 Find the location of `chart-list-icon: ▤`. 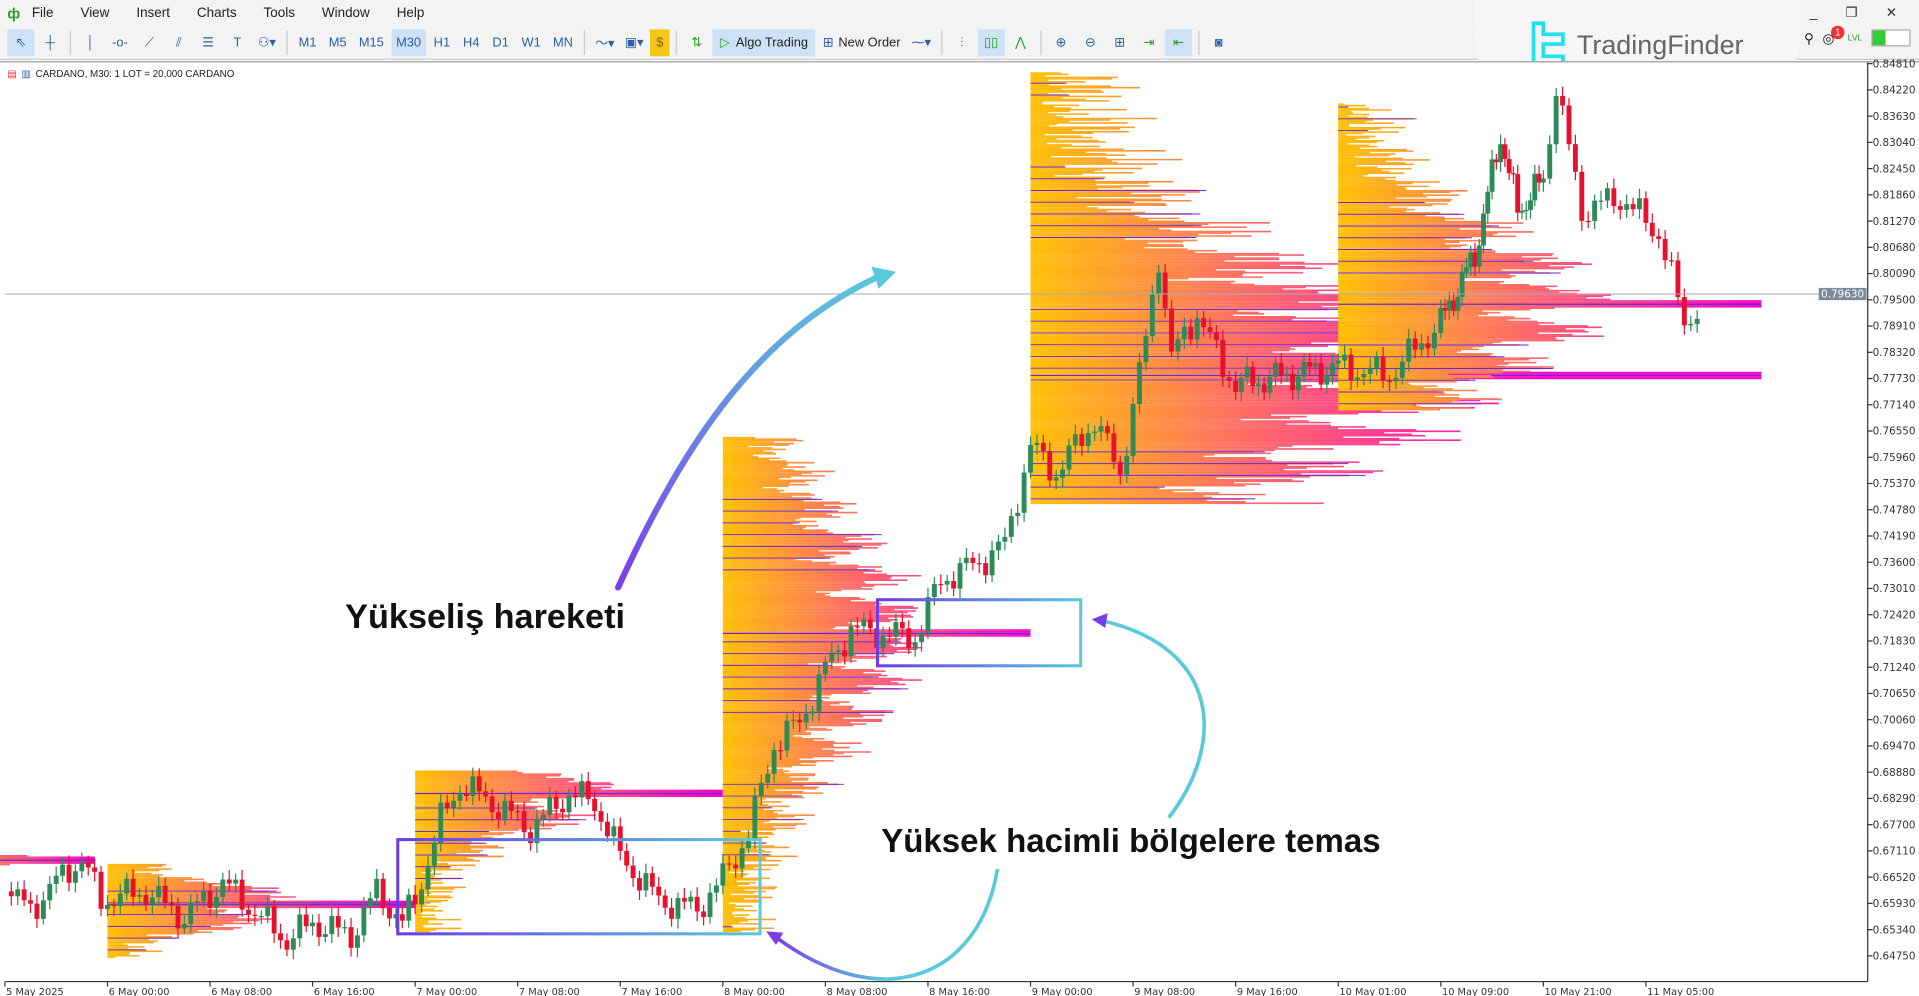

chart-list-icon: ▤ is located at coordinates (12, 74).